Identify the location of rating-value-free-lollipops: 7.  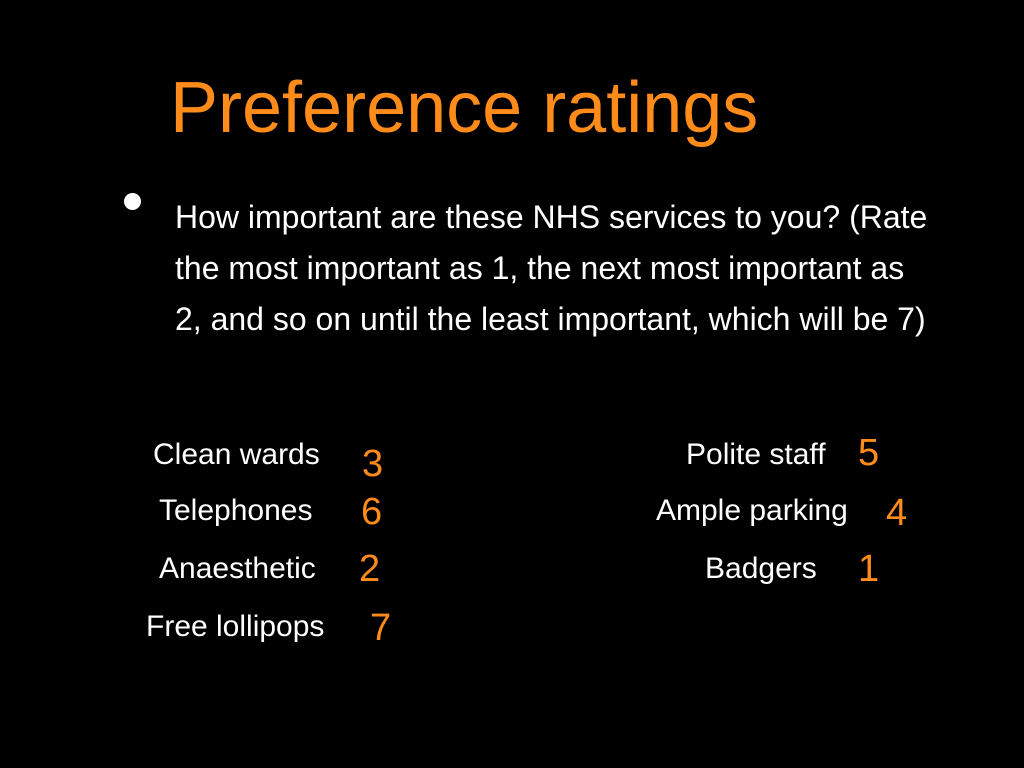
(381, 628).